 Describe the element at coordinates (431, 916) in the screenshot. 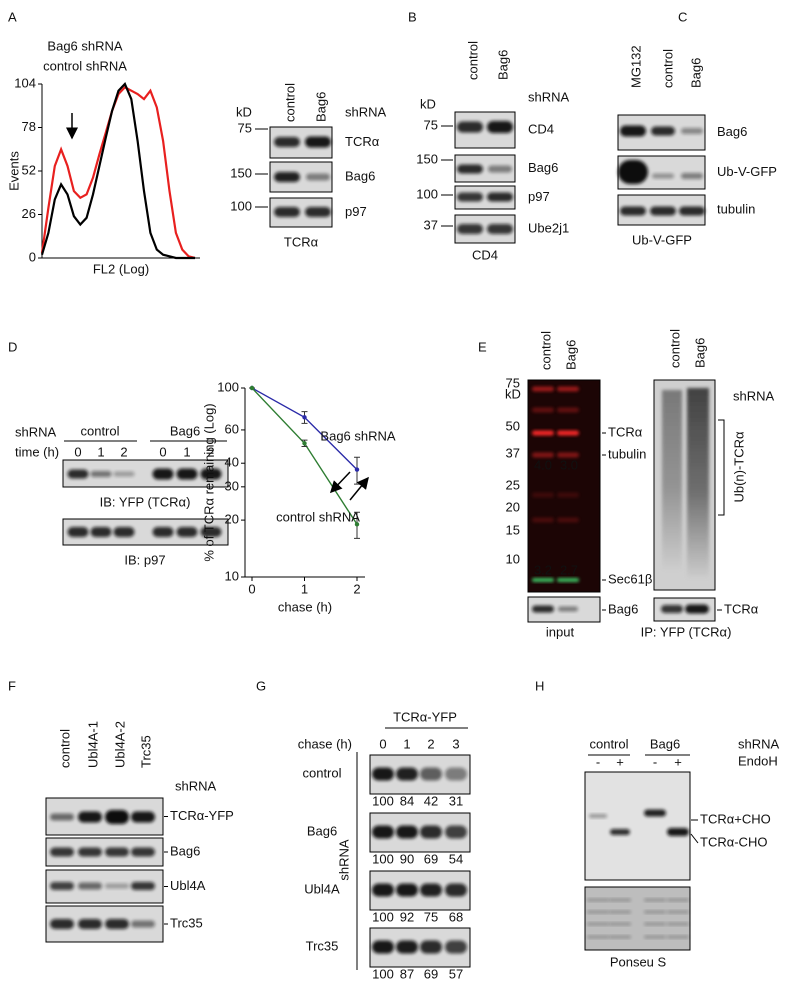

I see `value-label: 75` at that location.